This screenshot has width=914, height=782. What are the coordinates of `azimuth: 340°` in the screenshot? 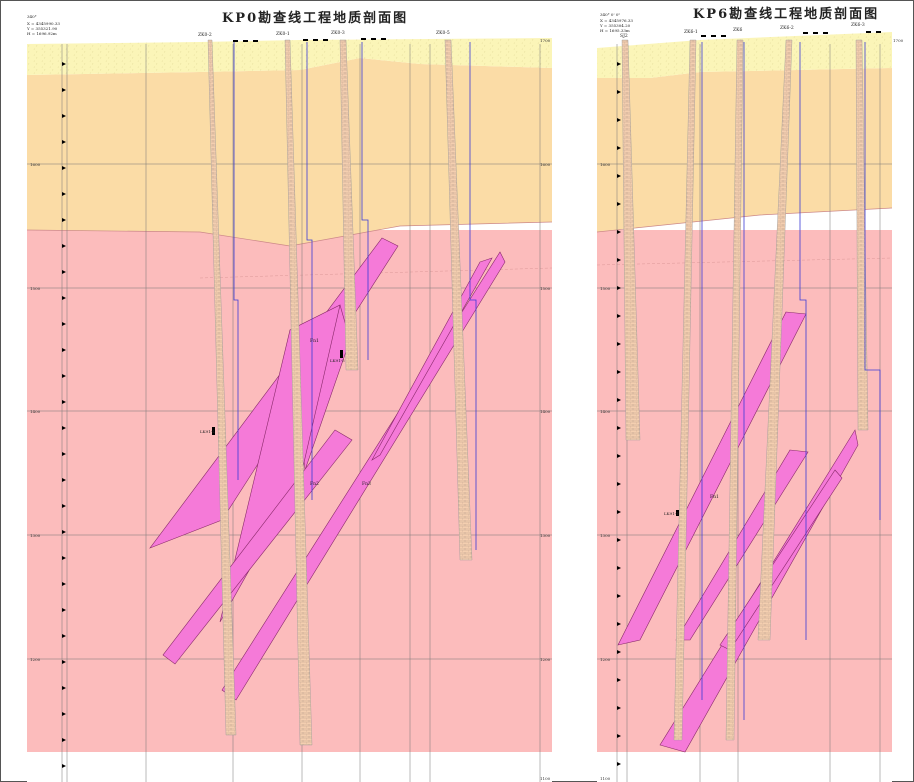 It's located at (32, 16).